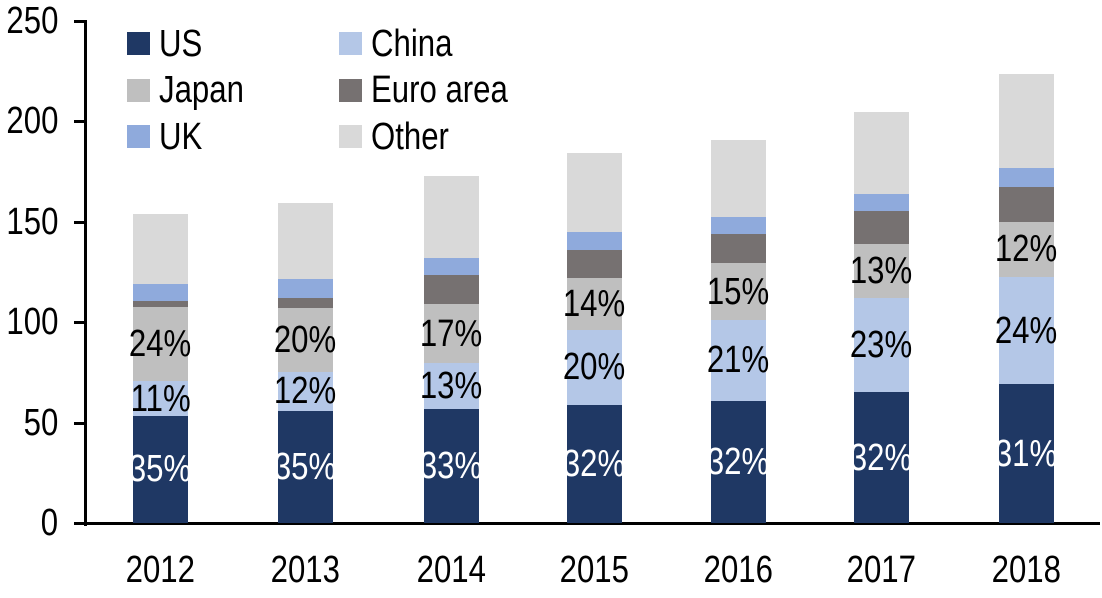 This screenshot has height=598, width=1102. I want to click on data-label-china-2012: 11%, so click(160, 398).